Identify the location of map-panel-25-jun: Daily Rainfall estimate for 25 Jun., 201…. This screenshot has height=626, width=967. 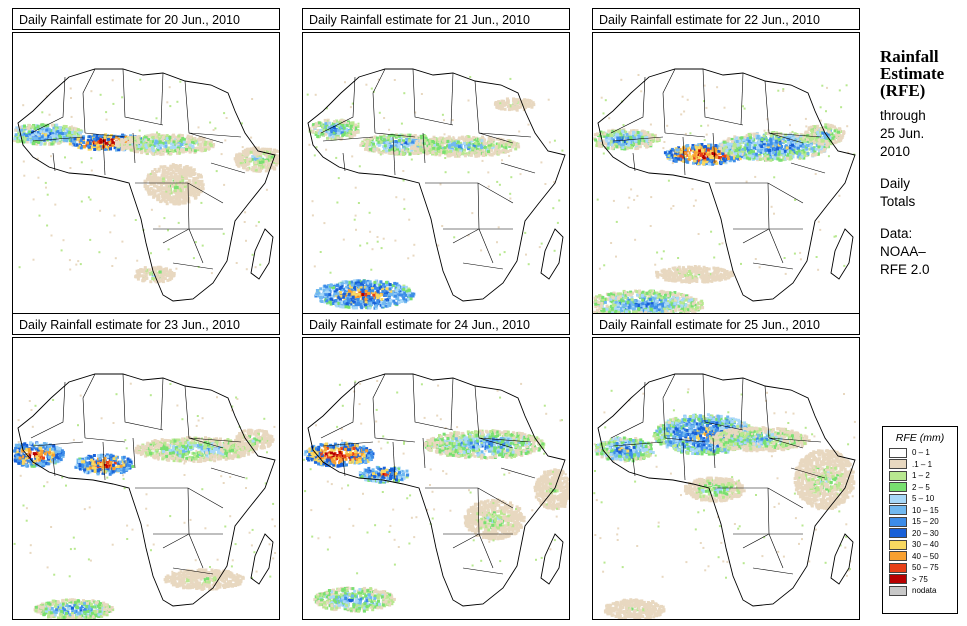
(727, 466).